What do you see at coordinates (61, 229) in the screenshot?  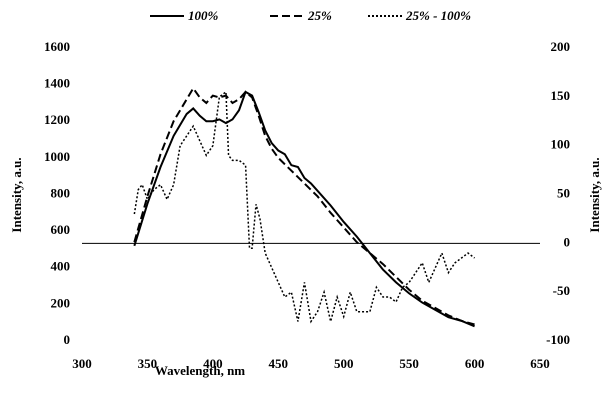 I see `y-tick-label: 600` at bounding box center [61, 229].